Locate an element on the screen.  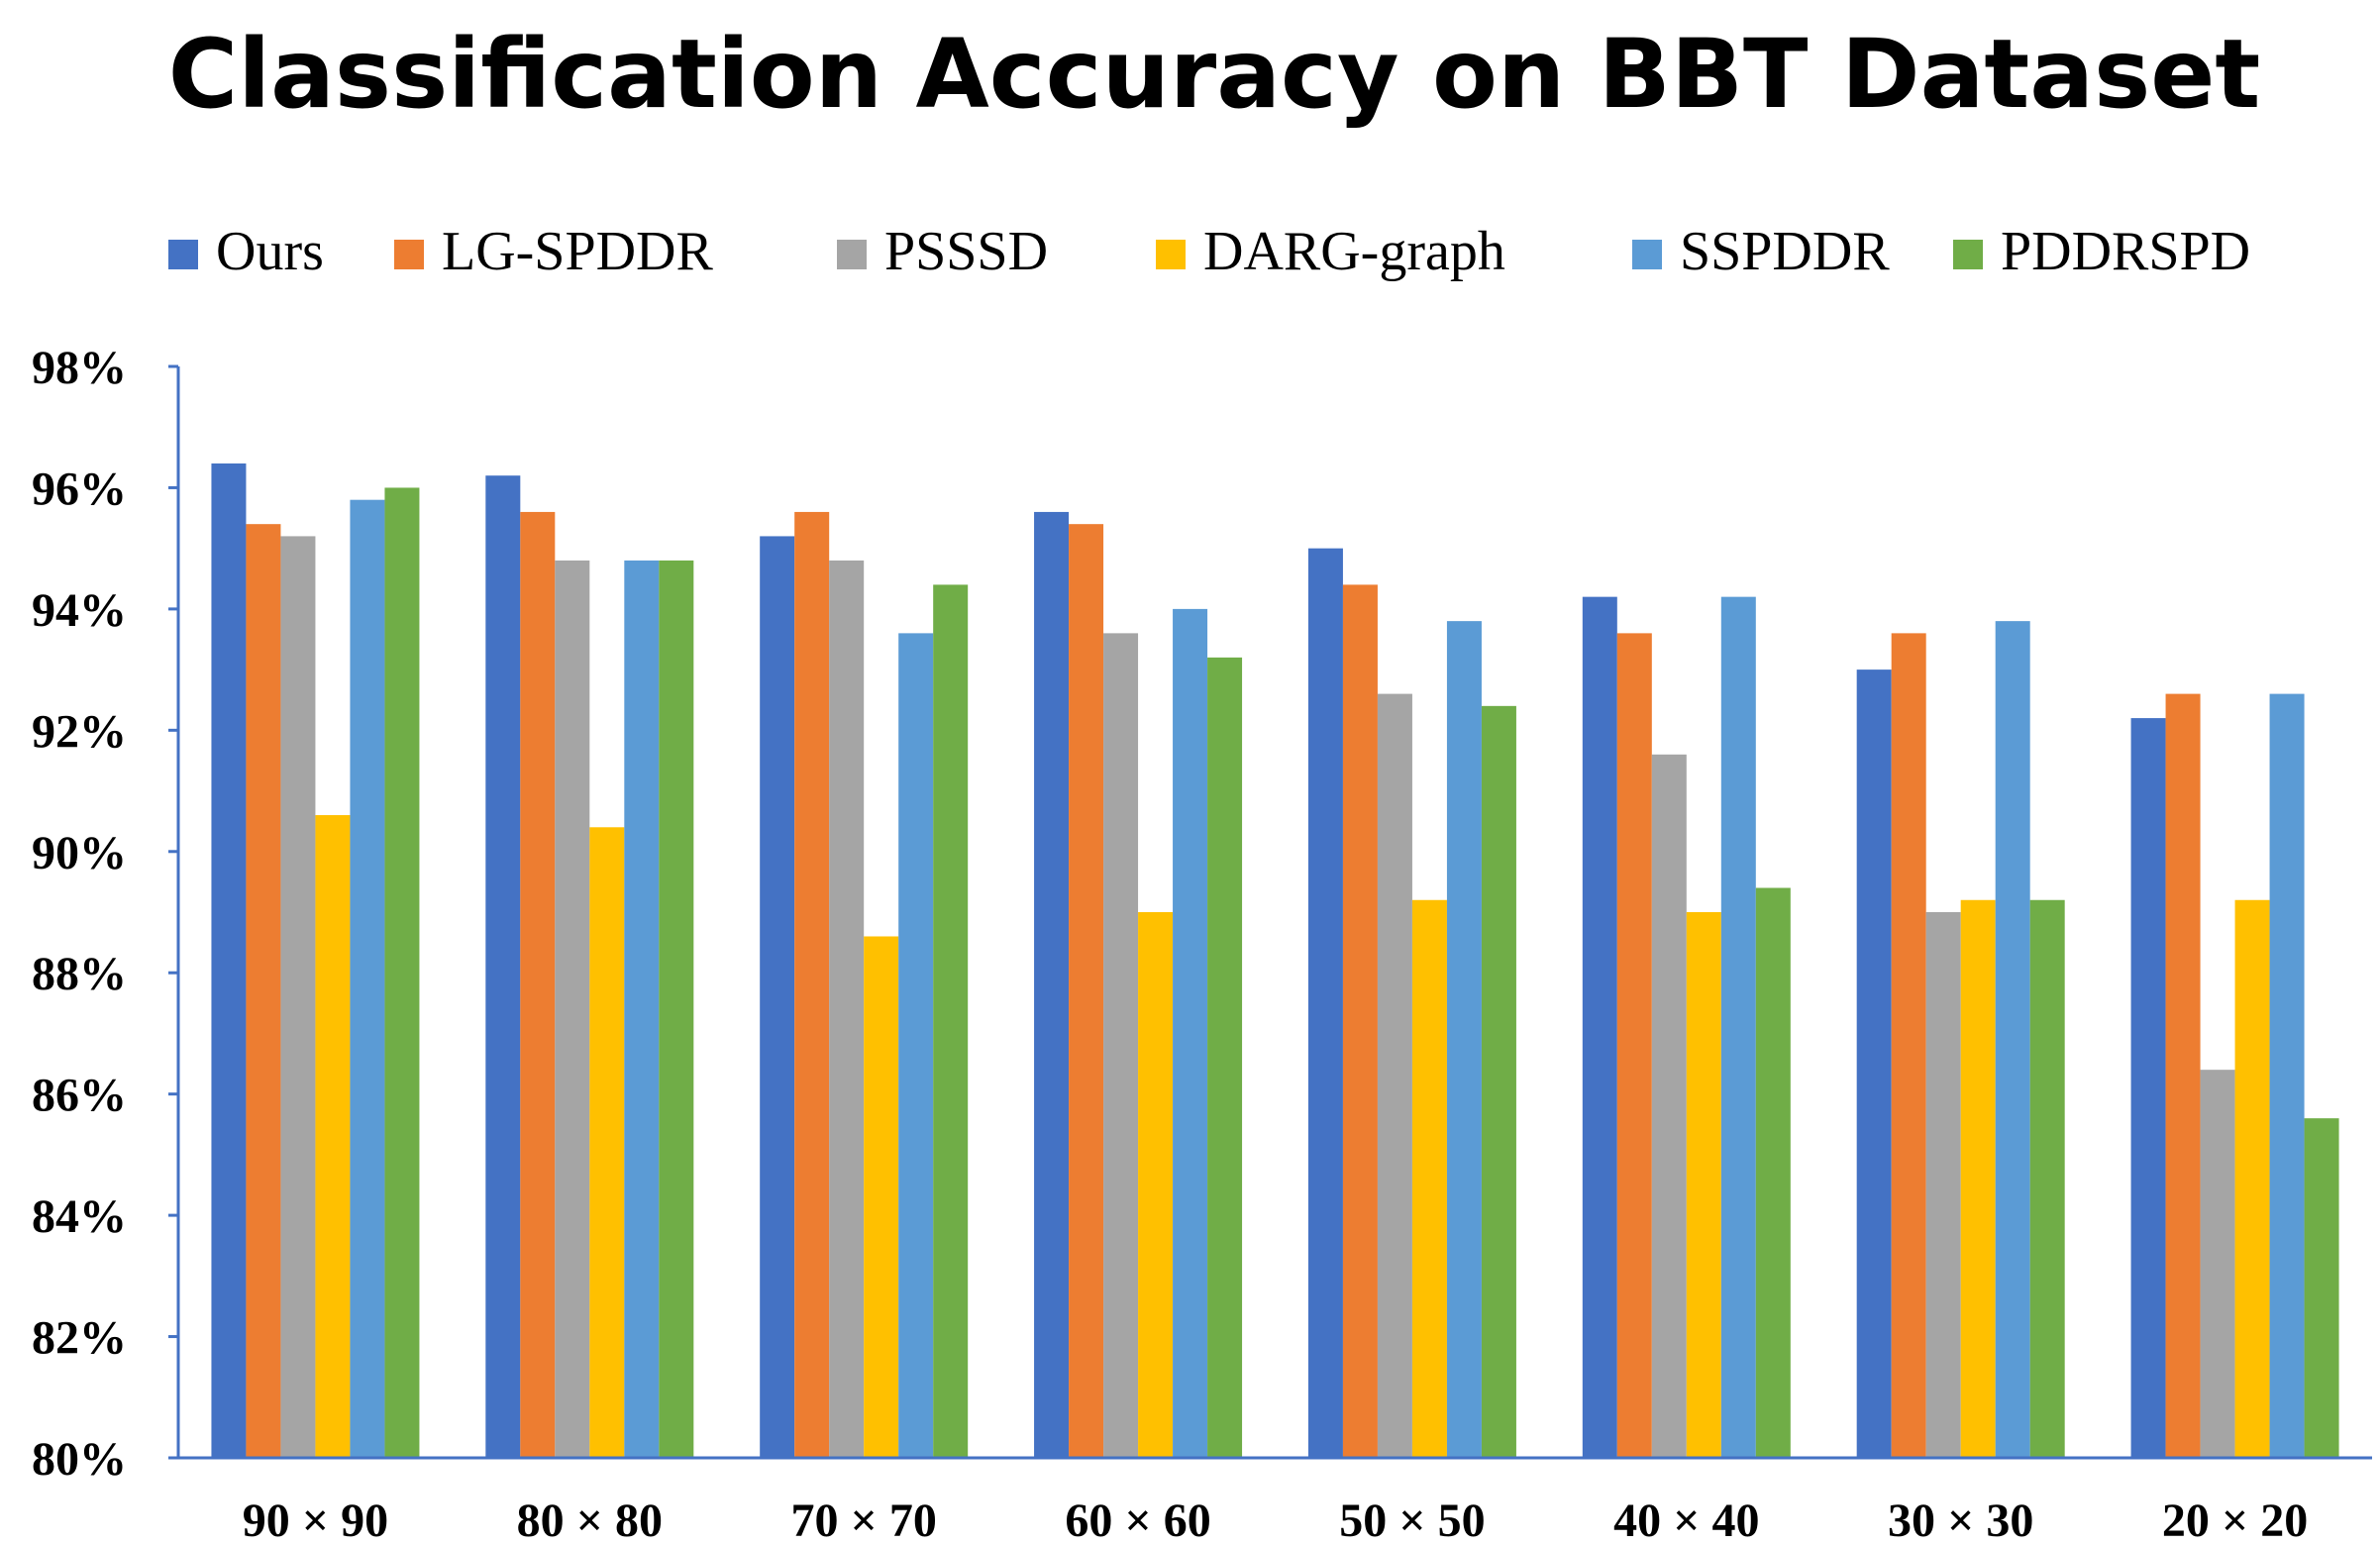
legend-item-darg-graph: DARG-graph is located at coordinates (1330, 251).